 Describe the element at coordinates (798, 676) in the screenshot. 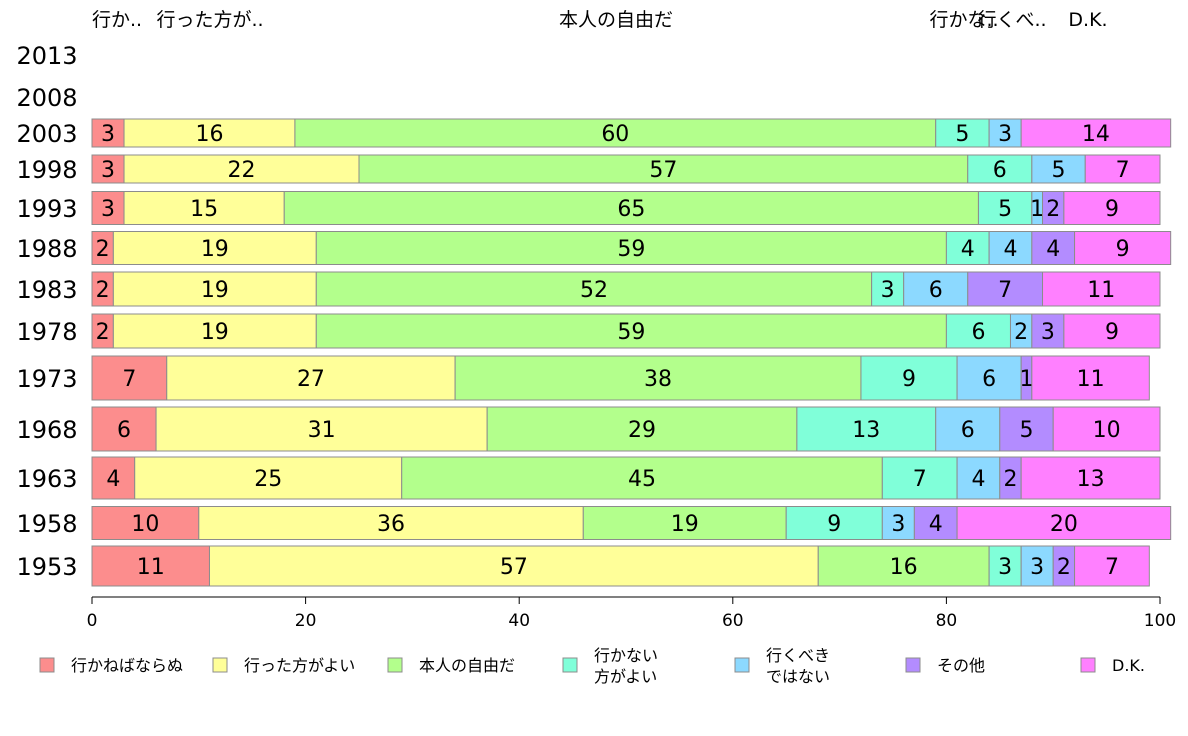

I see `legend-label: ではない` at that location.